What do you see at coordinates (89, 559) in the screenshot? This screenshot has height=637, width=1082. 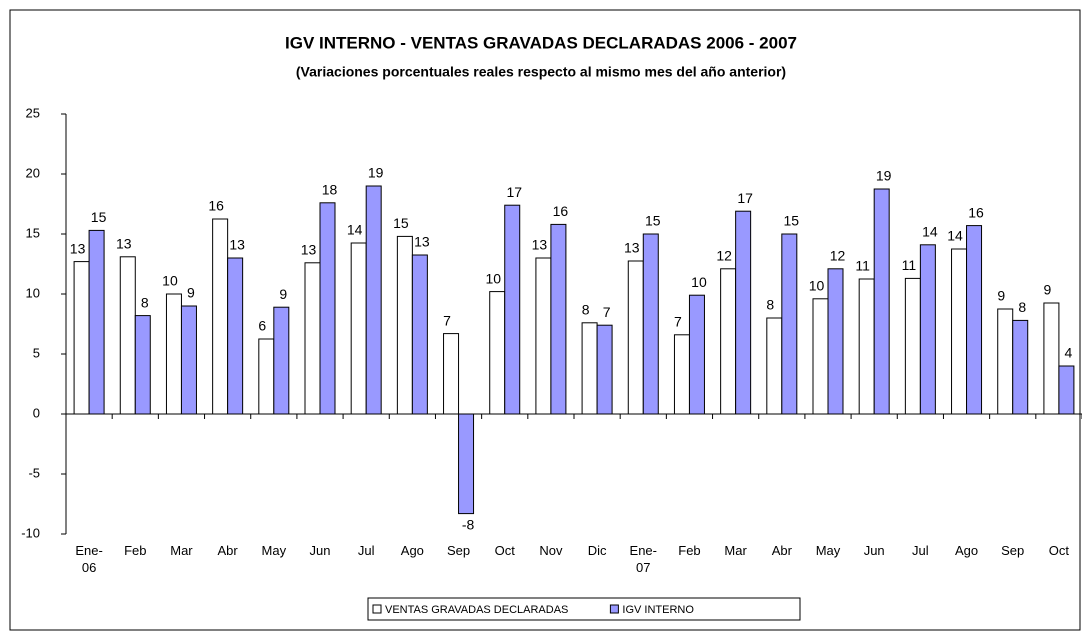 I see `x-tick-label: Ene-06` at bounding box center [89, 559].